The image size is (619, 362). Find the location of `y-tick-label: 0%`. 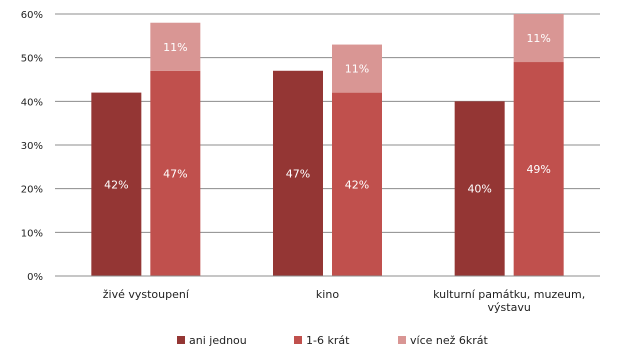

y-tick-label: 0% is located at coordinates (35, 277).